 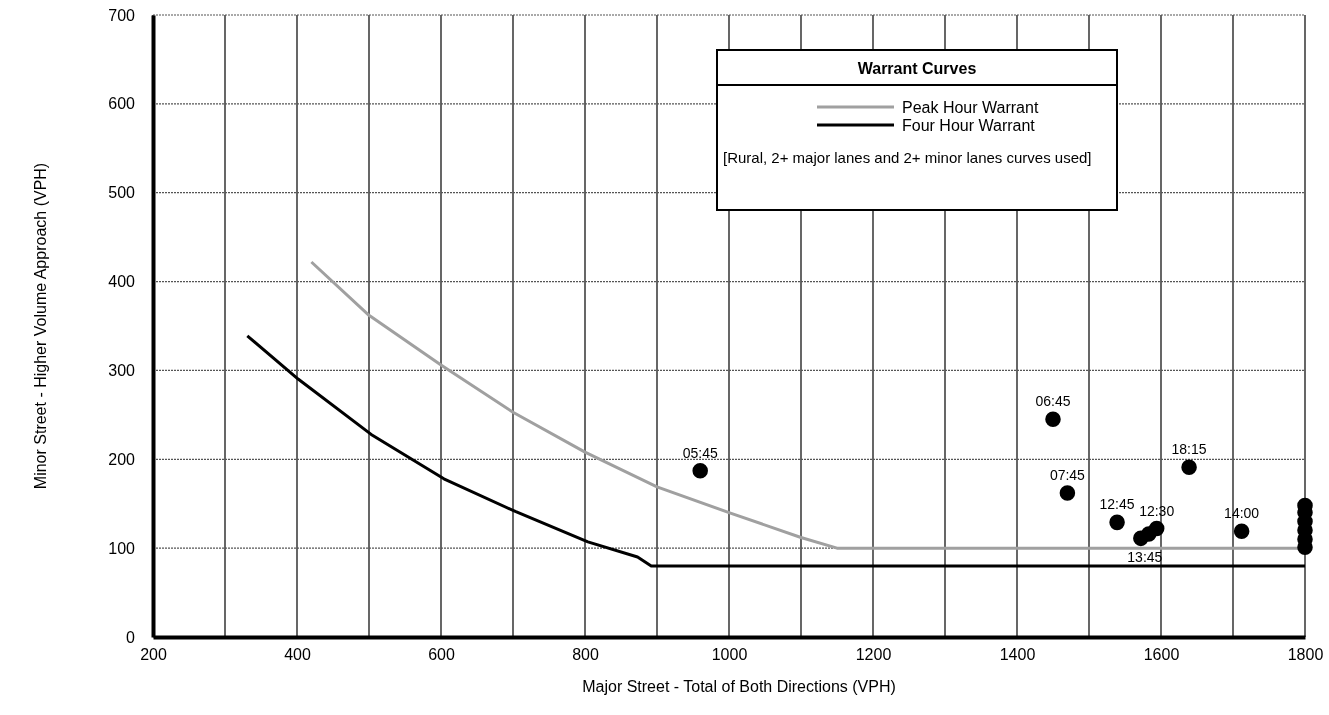 What do you see at coordinates (122, 104) in the screenshot?
I see `y-tick-label: 600` at bounding box center [122, 104].